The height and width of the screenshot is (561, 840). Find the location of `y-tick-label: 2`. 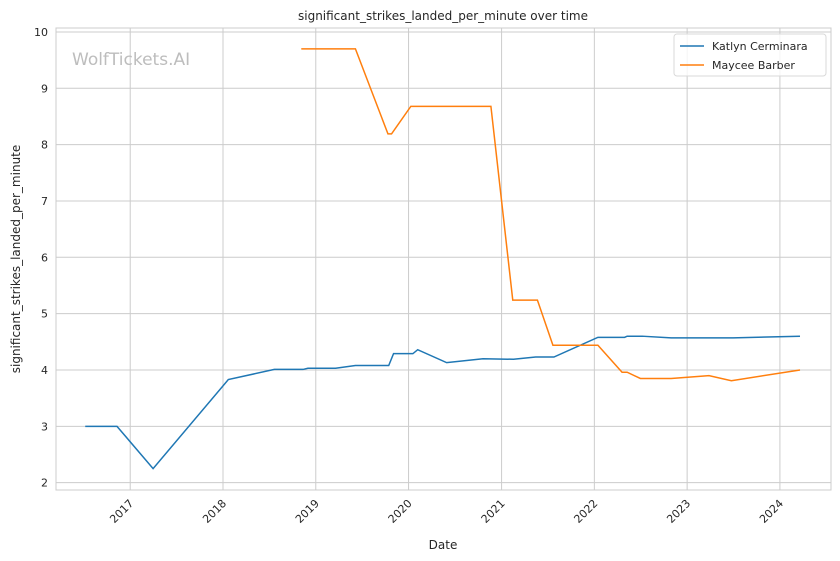

y-tick-label: 2 is located at coordinates (44, 483).